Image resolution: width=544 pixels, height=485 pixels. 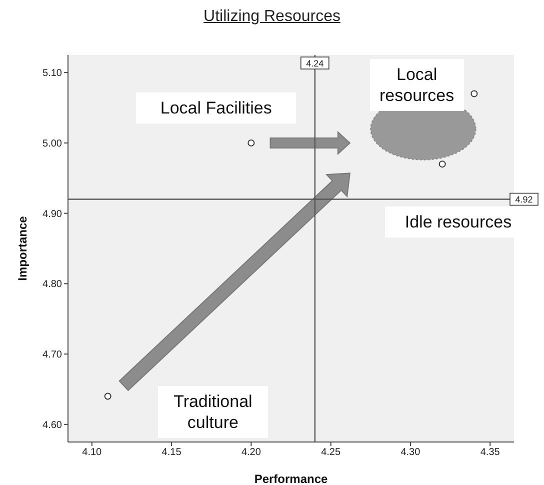 I want to click on y-tick-label: 5.00, so click(x=52, y=144).